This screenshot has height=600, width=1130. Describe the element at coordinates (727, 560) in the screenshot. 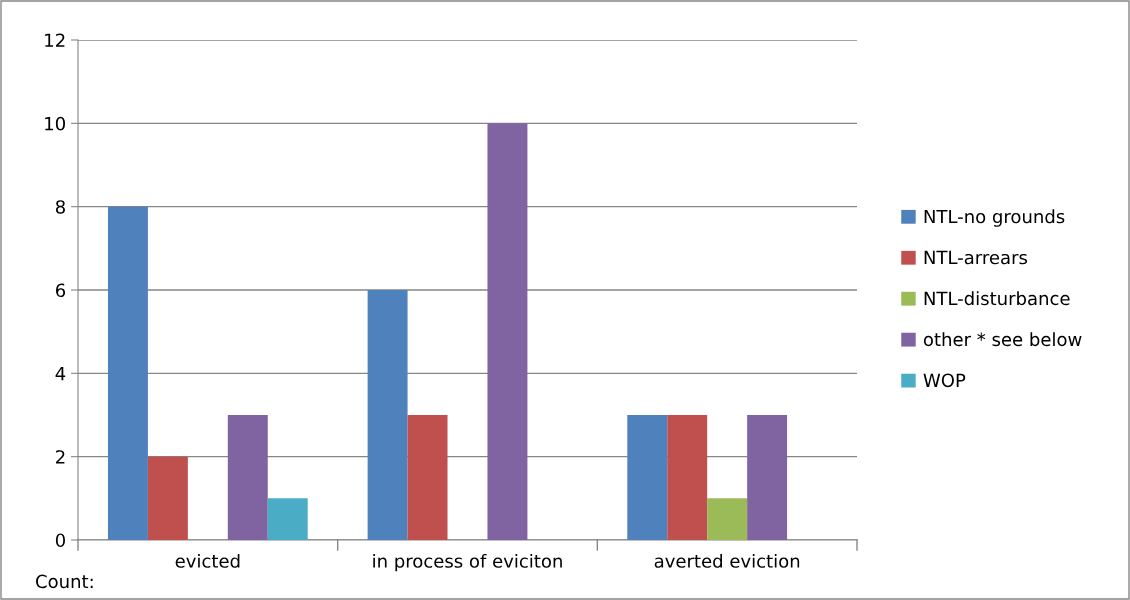

I see `x-tick-label: averted eviction` at that location.